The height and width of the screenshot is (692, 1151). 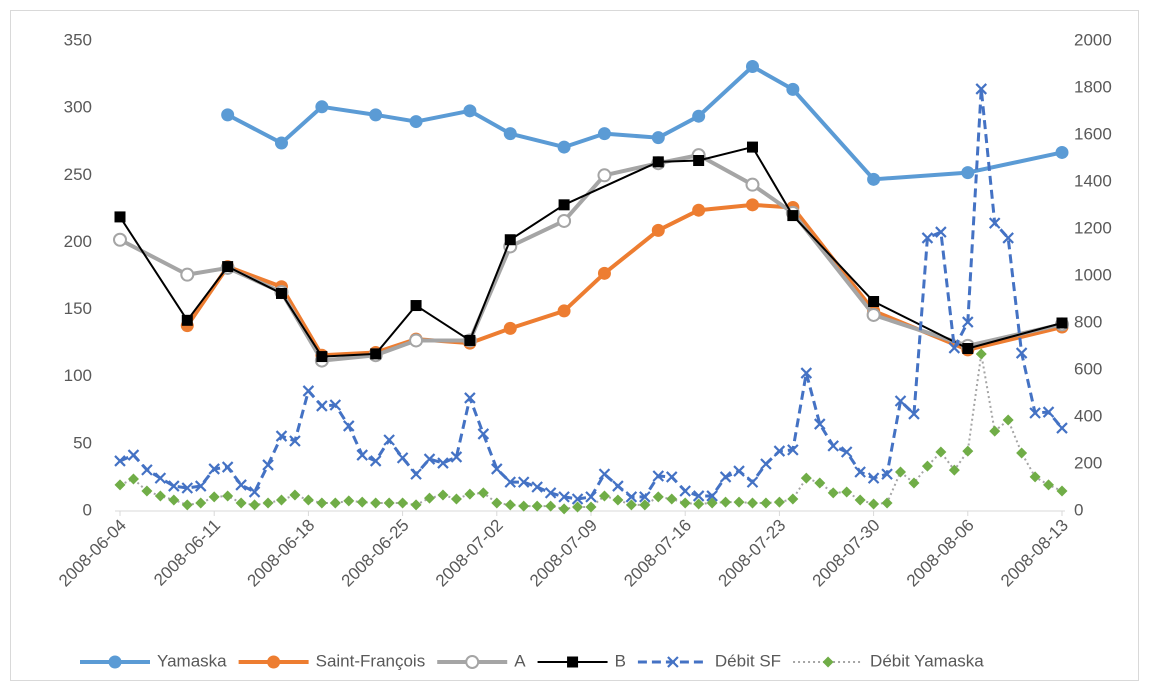 What do you see at coordinates (78, 241) in the screenshot?
I see `y-tick-label: 200` at bounding box center [78, 241].